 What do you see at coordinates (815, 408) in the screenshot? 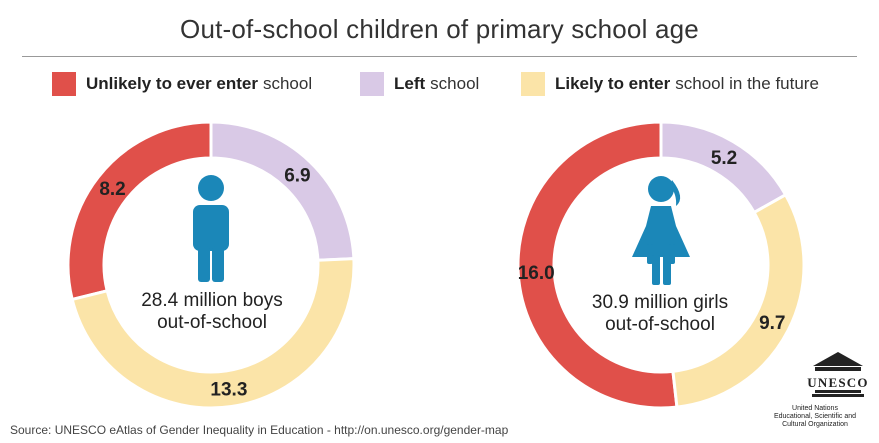
I see `unesco-caption-line1: United Nations` at bounding box center [815, 408].